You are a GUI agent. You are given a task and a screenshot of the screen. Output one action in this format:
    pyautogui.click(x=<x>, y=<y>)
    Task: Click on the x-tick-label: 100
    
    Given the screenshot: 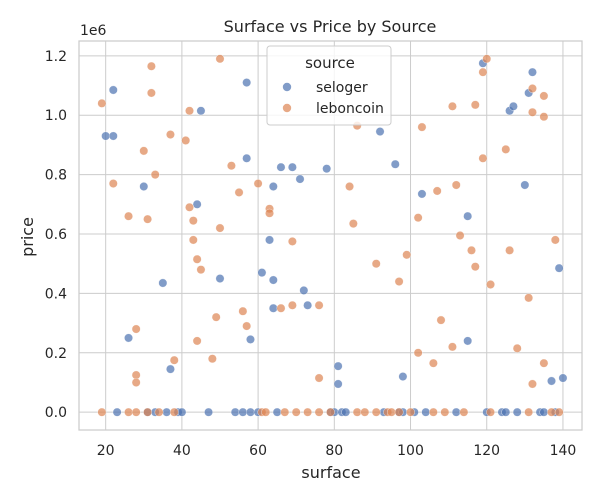 What is the action you would take?
    pyautogui.click(x=410, y=451)
    